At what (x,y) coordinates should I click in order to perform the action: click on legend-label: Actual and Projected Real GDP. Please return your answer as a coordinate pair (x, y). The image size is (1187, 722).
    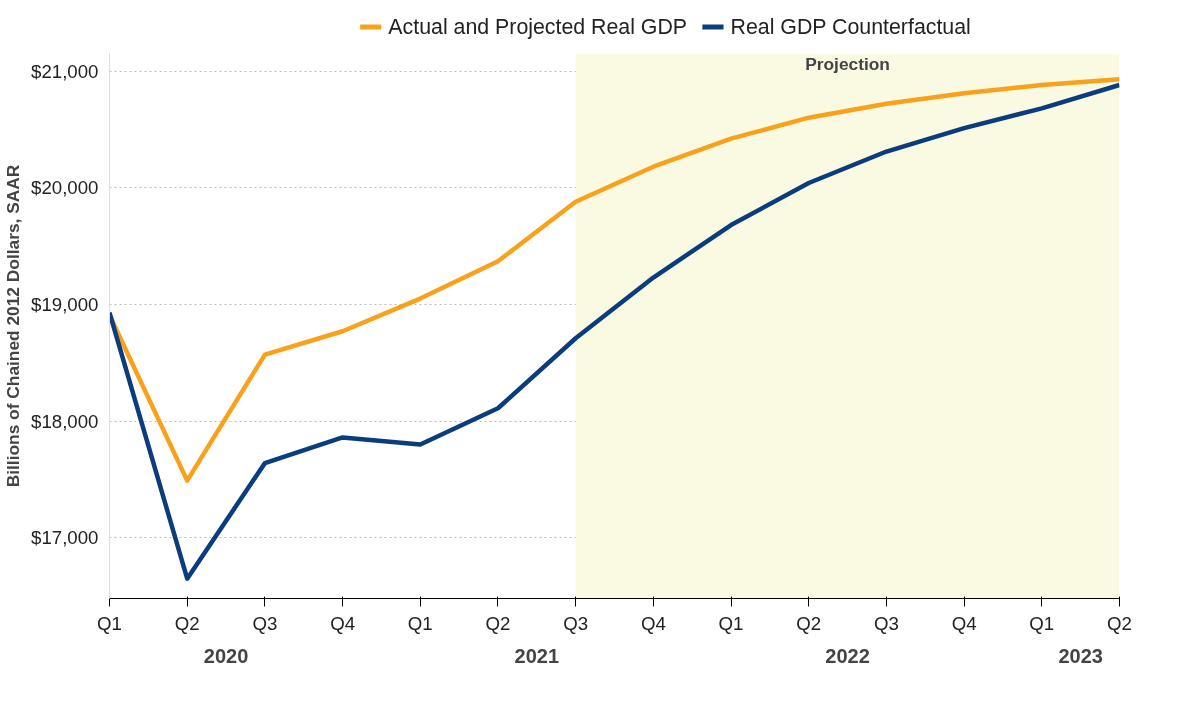
    Looking at the image, I should click on (538, 26).